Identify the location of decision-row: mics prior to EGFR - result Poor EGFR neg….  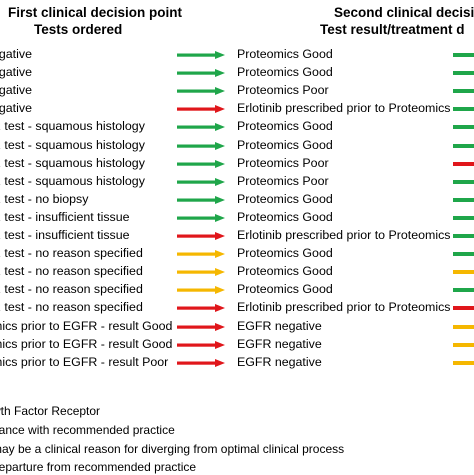
(237, 362).